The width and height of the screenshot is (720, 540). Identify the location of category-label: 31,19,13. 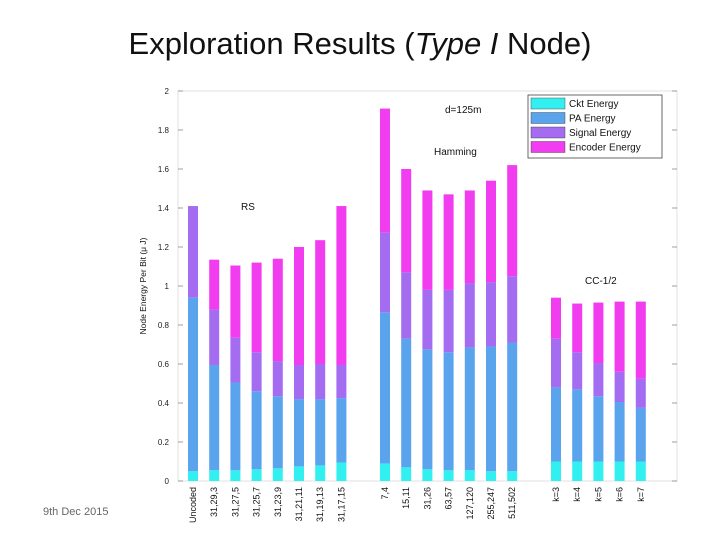
(320, 504).